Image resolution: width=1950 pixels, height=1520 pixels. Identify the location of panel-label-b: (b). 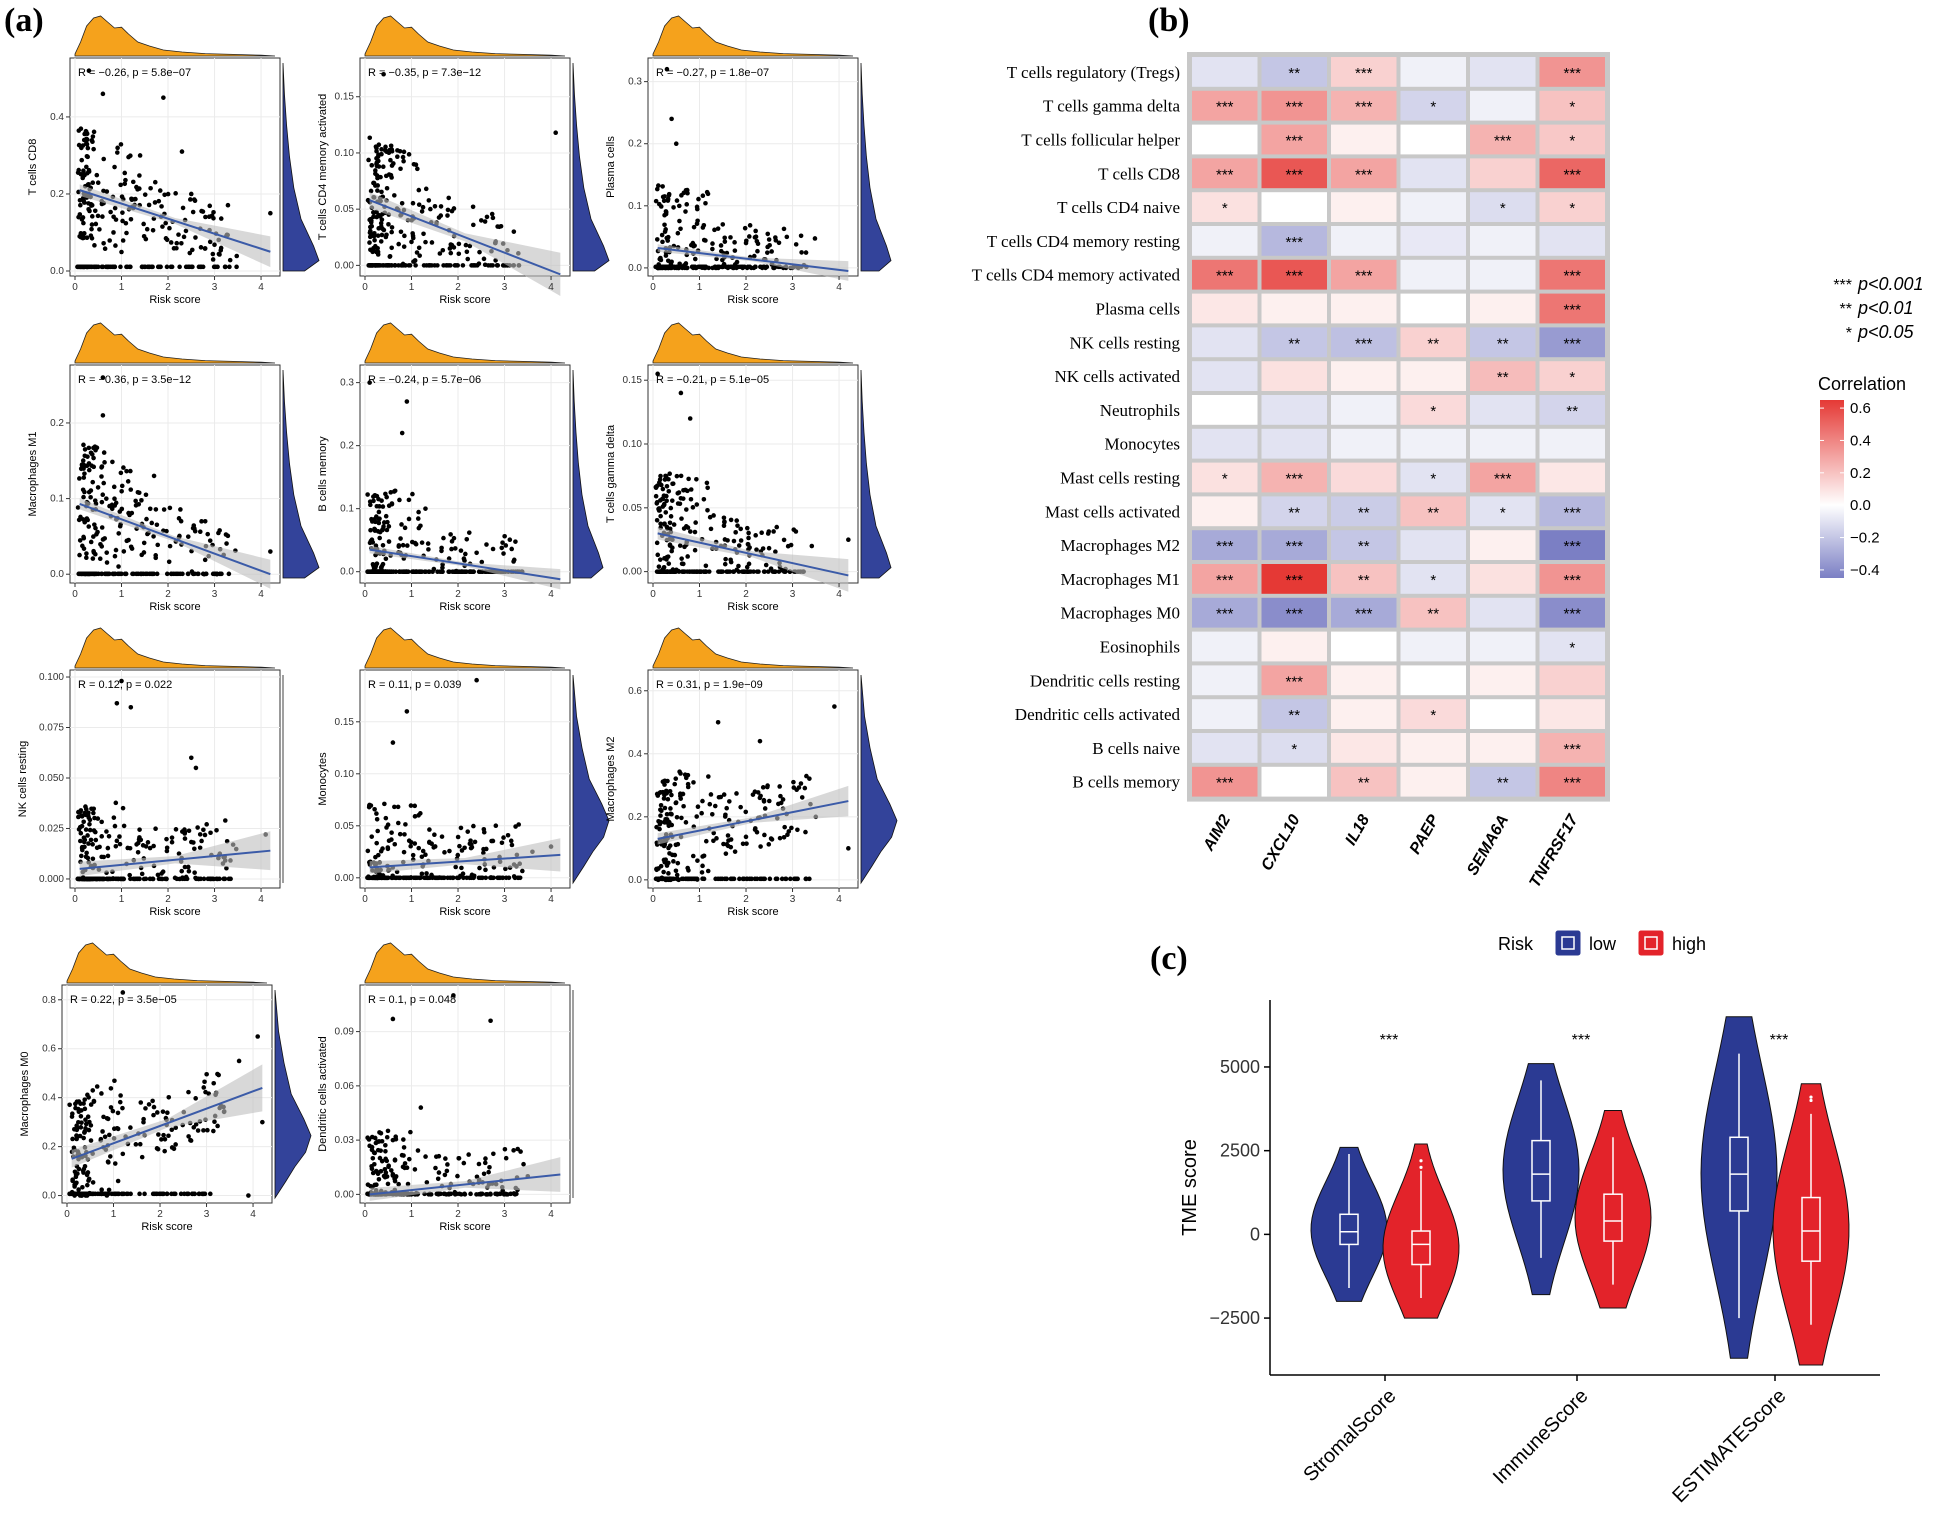
(1169, 20).